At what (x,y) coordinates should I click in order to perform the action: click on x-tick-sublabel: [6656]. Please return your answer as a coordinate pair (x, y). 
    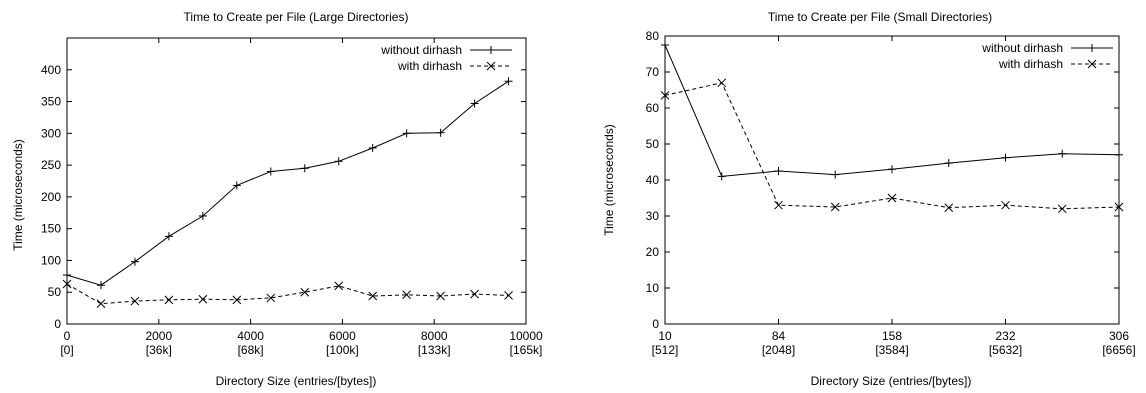
    Looking at the image, I should click on (1118, 350).